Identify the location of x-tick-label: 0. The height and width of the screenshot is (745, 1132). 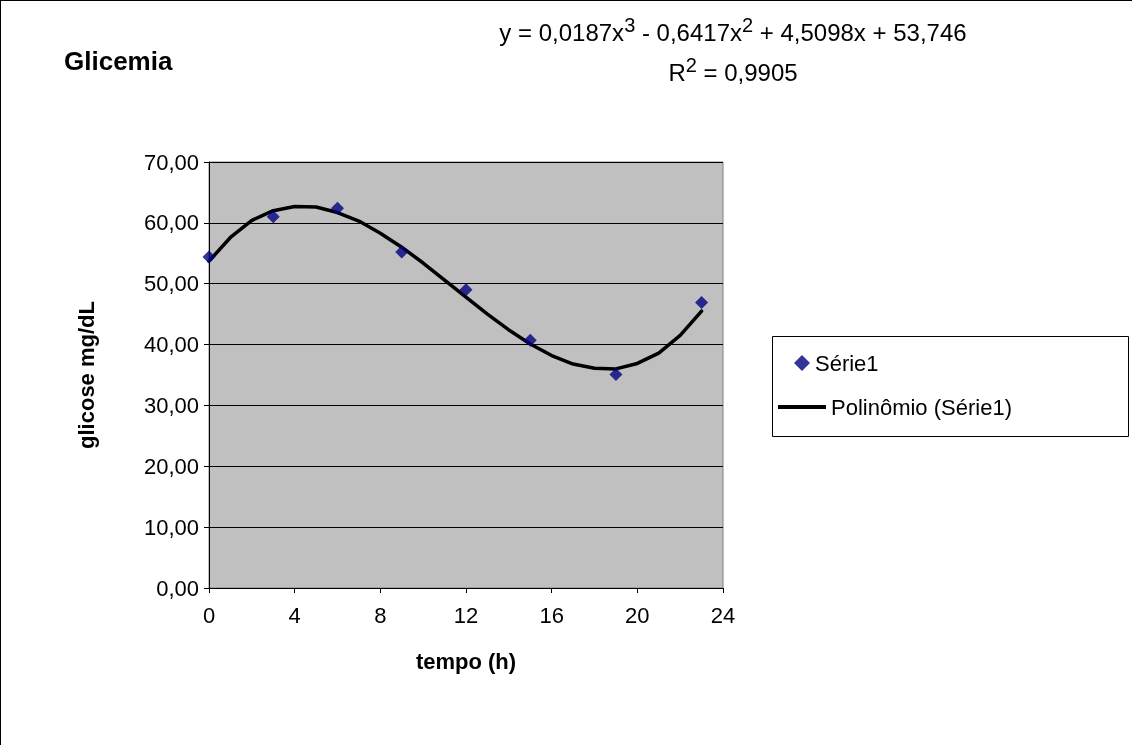
(209, 615).